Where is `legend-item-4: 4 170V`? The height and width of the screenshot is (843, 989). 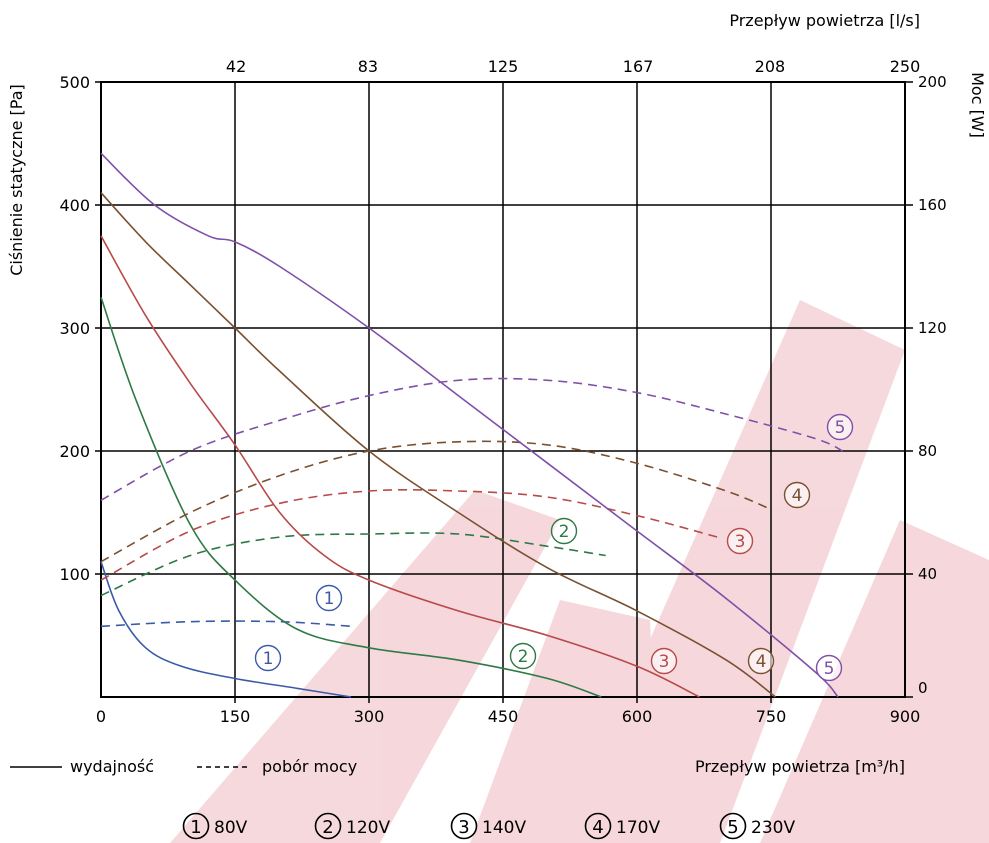
legend-item-4: 4 170V is located at coordinates (622, 826).